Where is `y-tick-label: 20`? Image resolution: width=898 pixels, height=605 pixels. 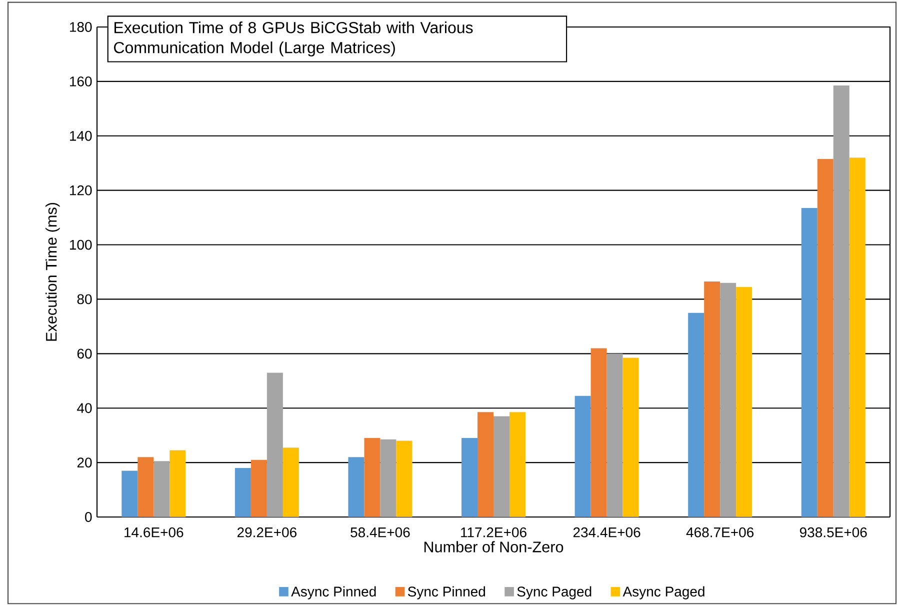
y-tick-label: 20 is located at coordinates (84, 463).